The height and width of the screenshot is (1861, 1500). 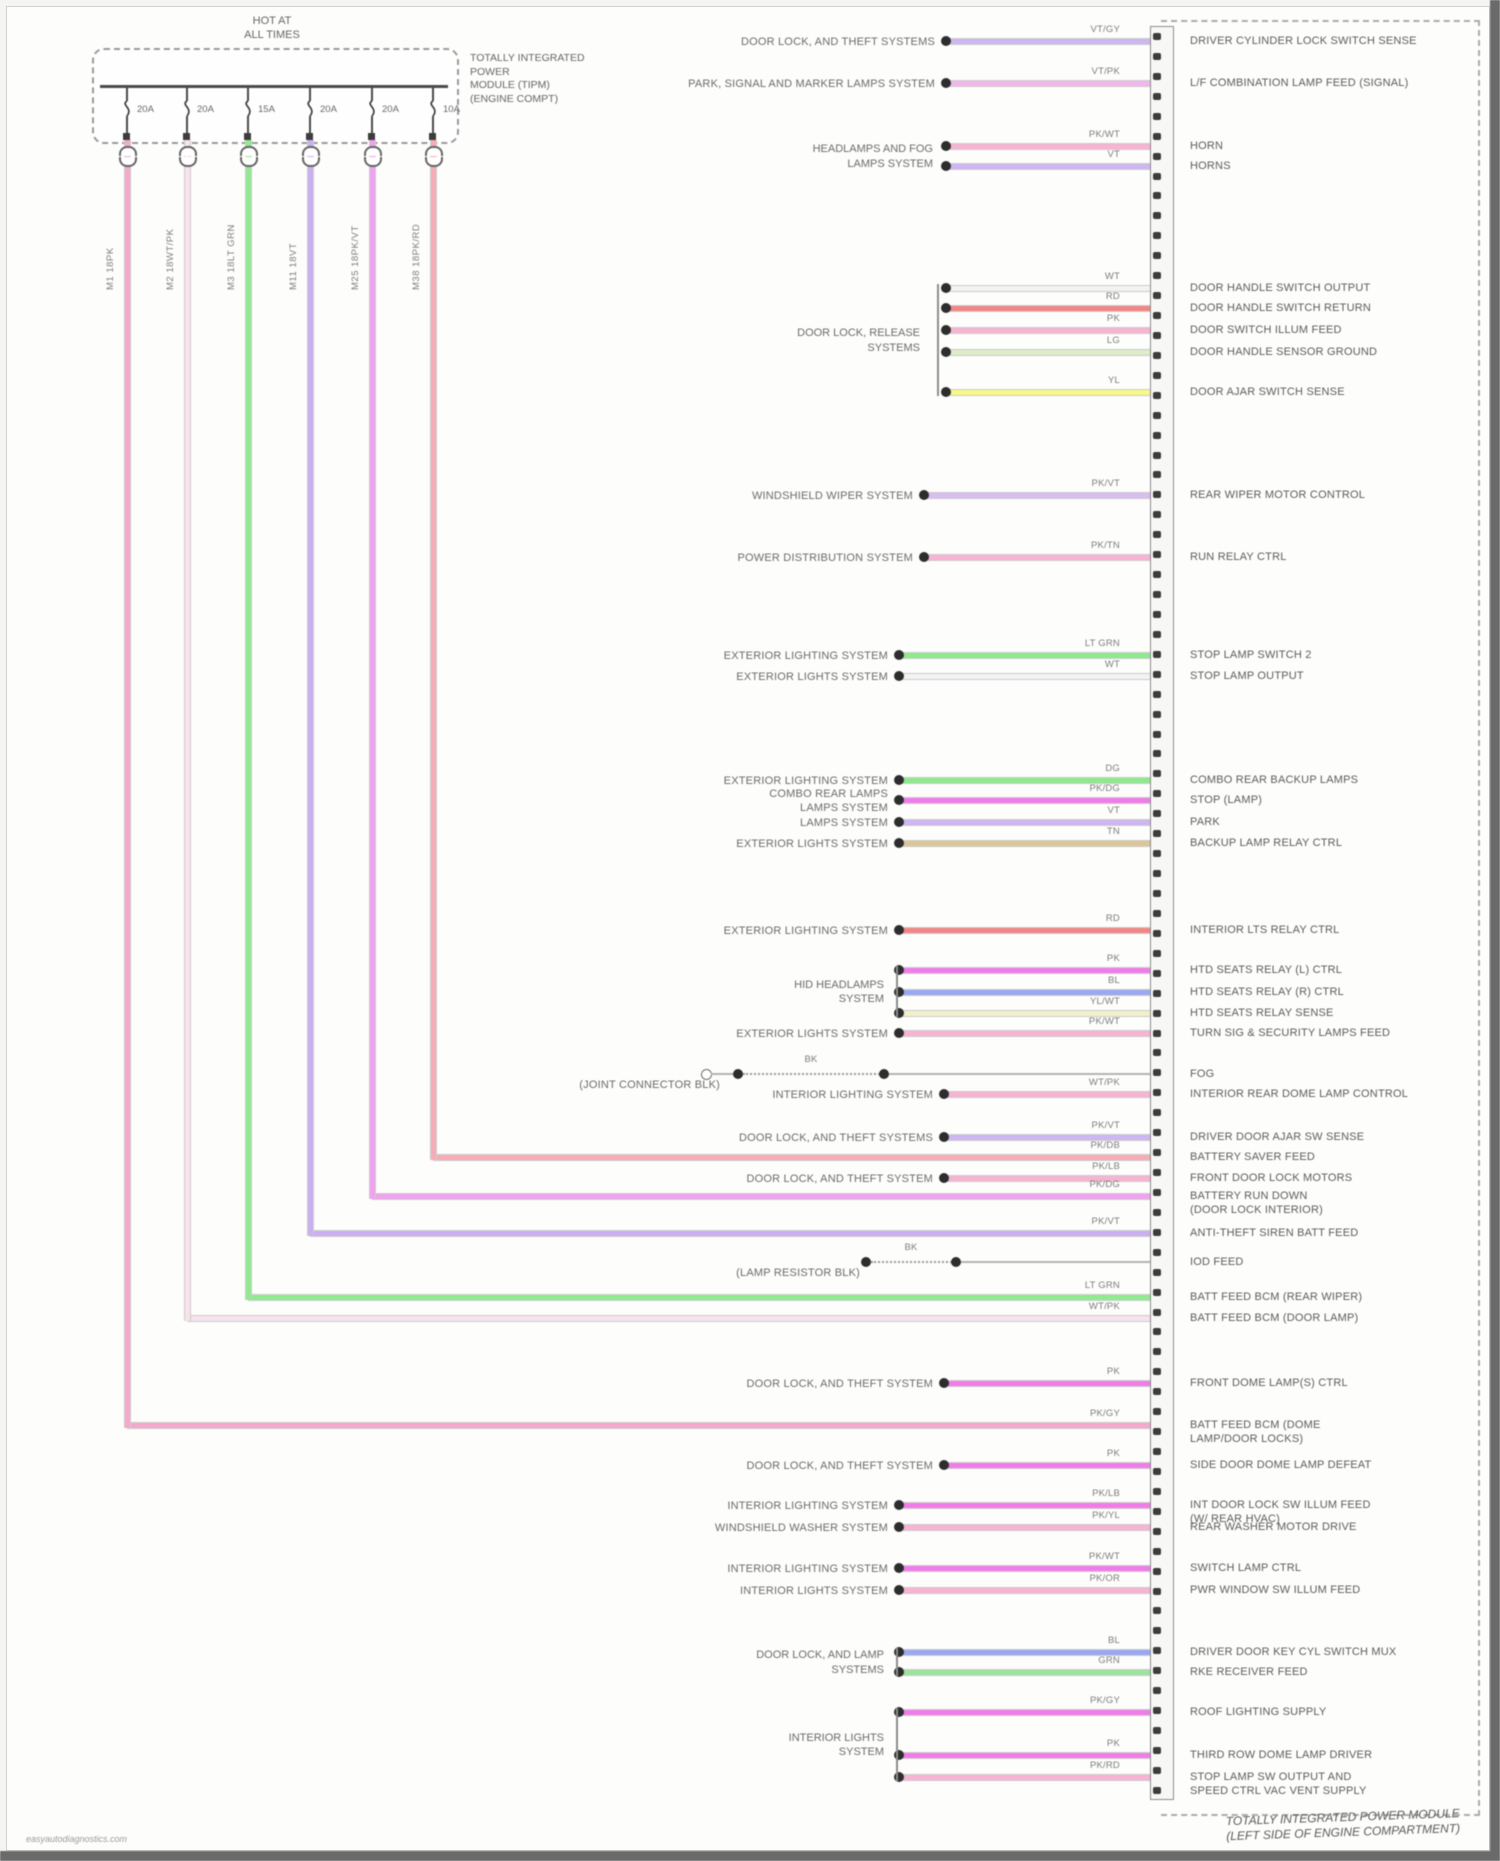 What do you see at coordinates (328, 109) in the screenshot?
I see `fuse-amp-rating: 20A` at bounding box center [328, 109].